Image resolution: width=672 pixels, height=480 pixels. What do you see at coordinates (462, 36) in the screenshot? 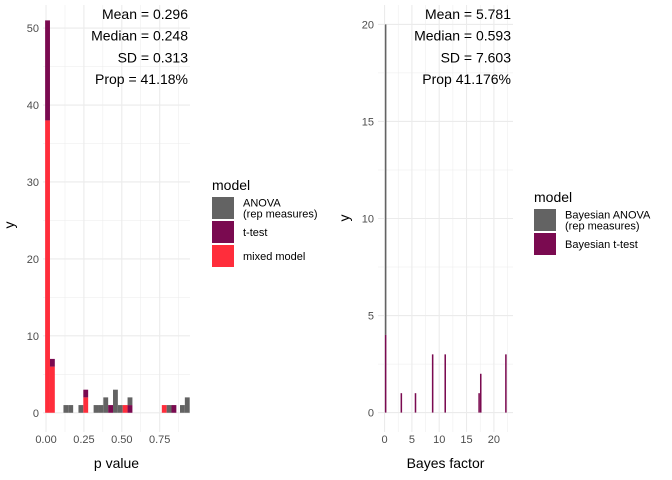
I see `stat-annotation: Median = 0.593` at bounding box center [462, 36].